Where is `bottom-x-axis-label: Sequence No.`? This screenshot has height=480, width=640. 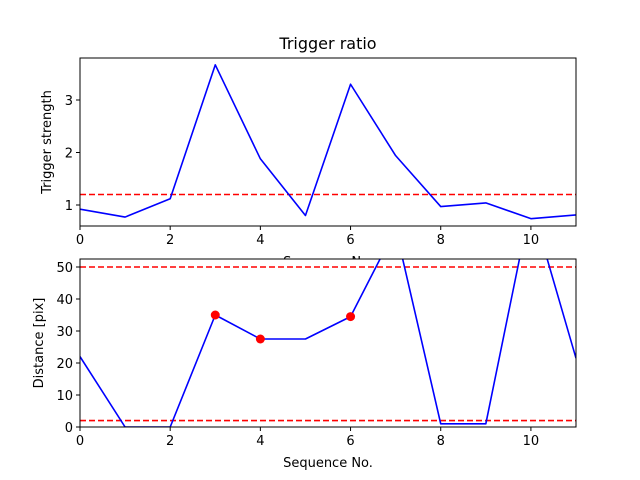 bottom-x-axis-label: Sequence No. is located at coordinates (328, 463).